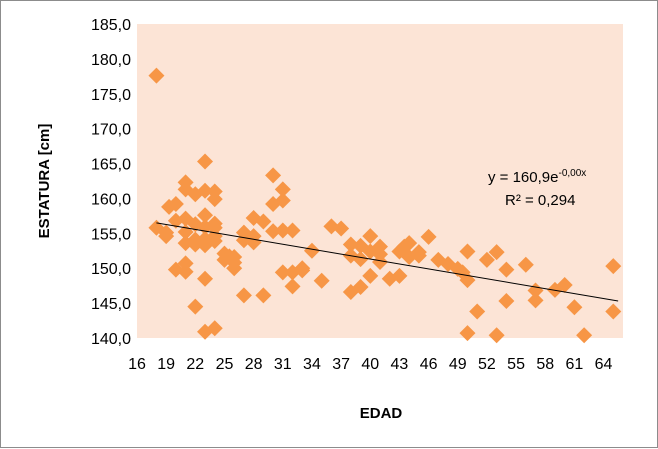  I want to click on trend-equation-base: y = 160,9e, so click(523, 177).